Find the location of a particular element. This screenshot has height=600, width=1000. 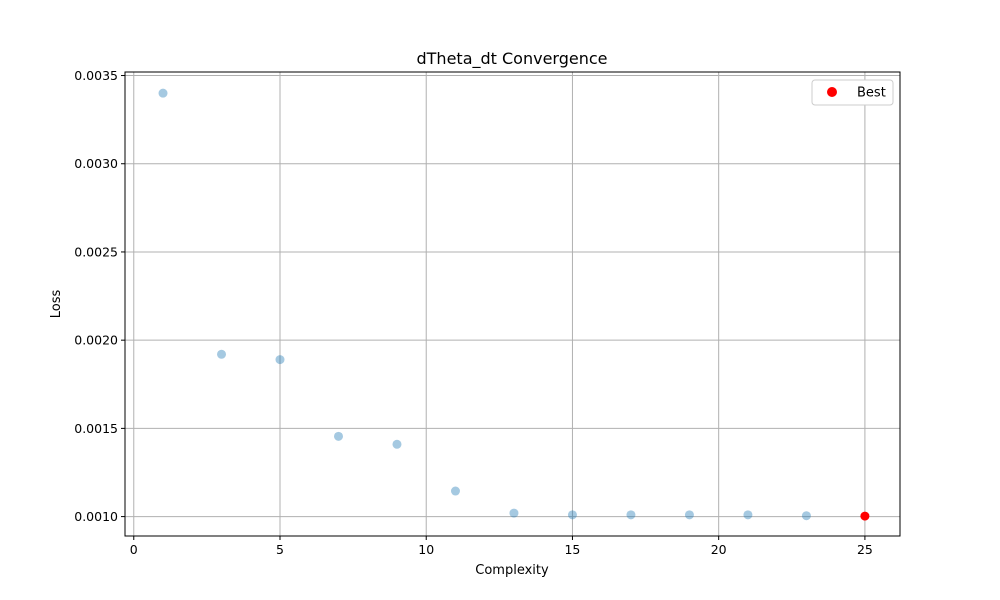

y-tick-label: 0.0020 is located at coordinates (96, 340).